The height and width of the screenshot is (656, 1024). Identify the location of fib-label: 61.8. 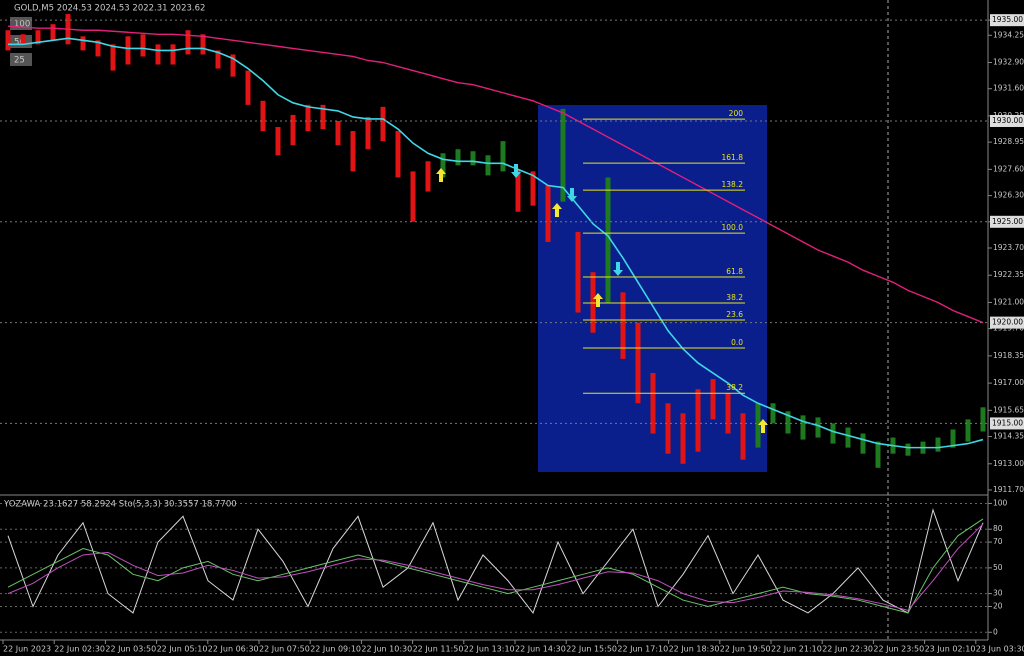
(734, 271).